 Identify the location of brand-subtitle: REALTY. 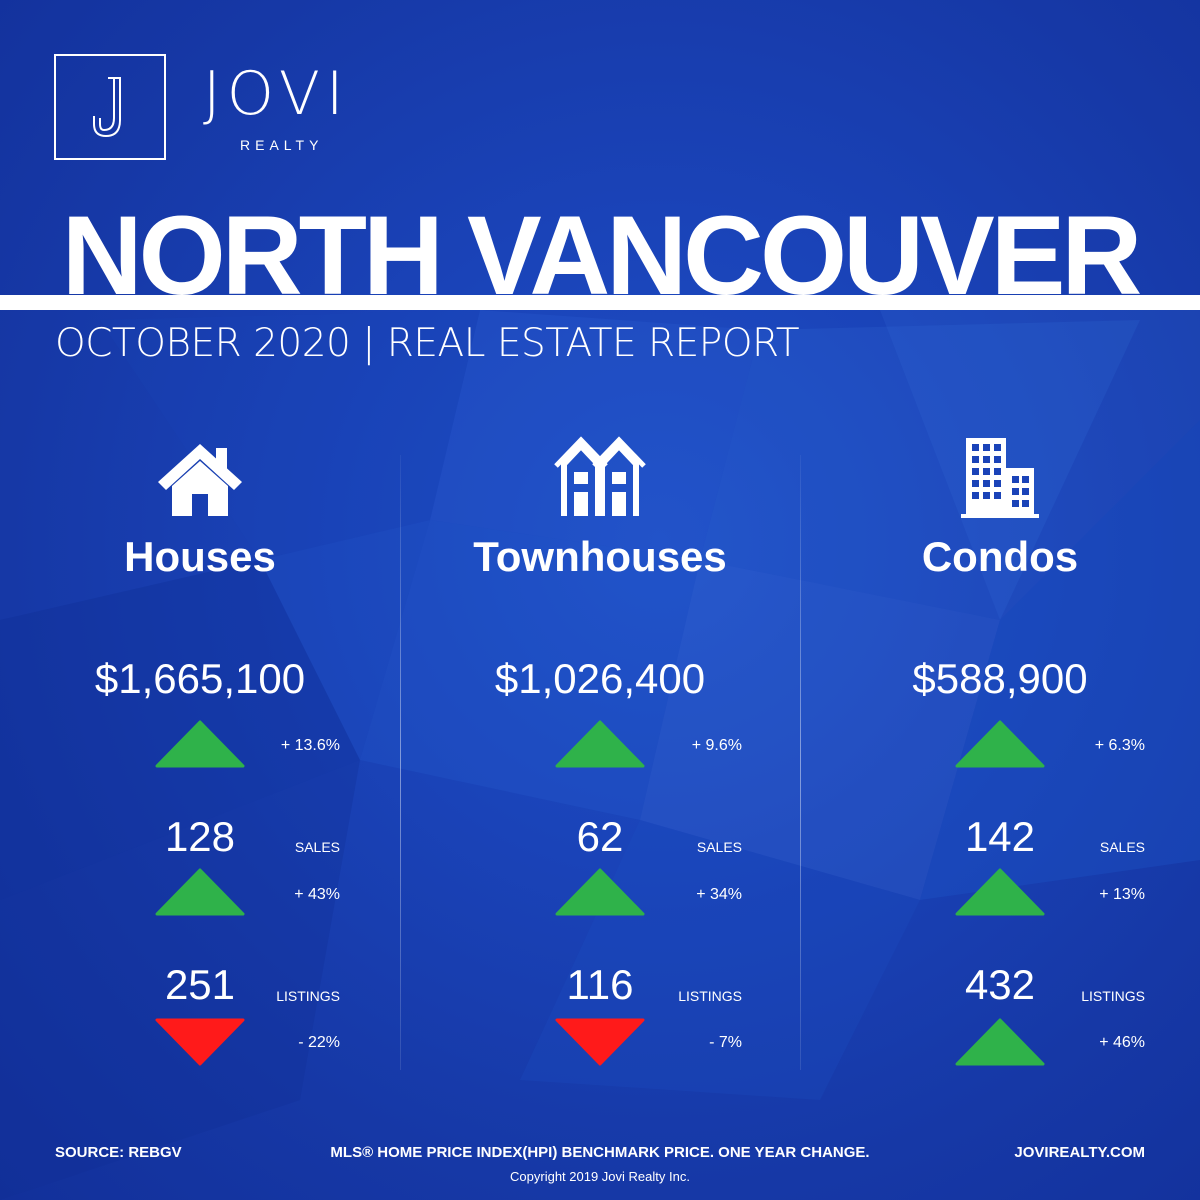
(282, 145).